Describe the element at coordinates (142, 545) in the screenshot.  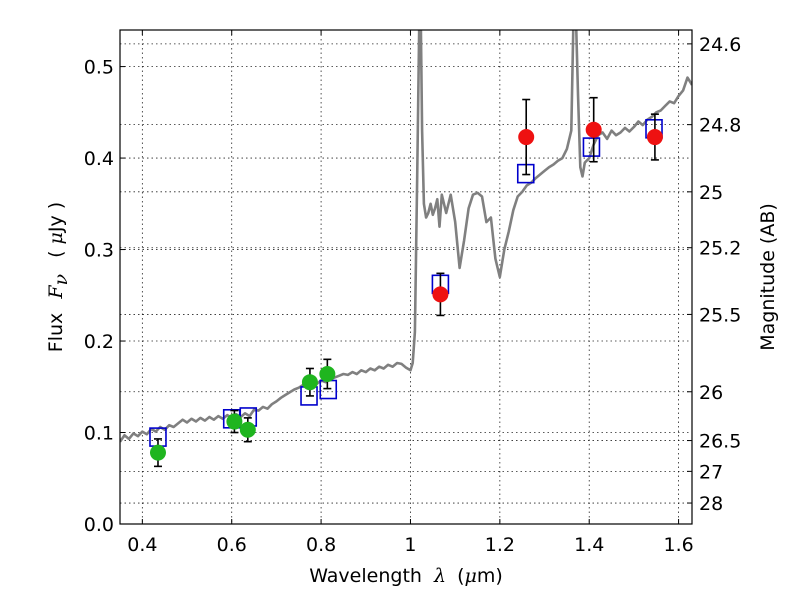
I see `x-tick-label: 0.4` at that location.